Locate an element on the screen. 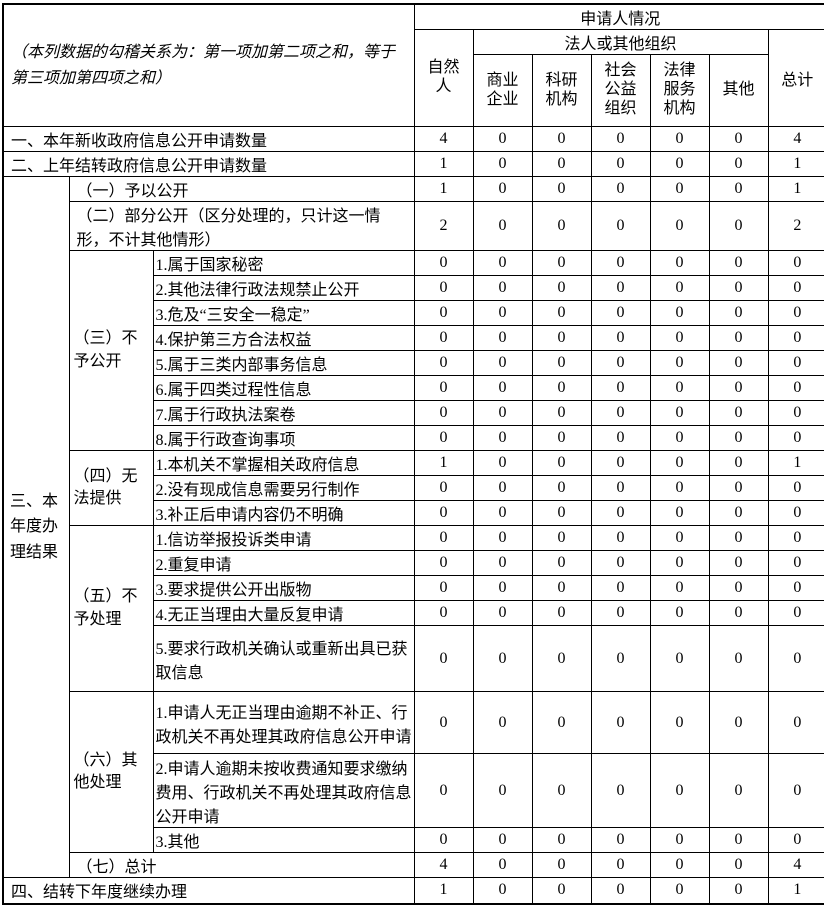  row-label: 1.属于国家秘密 is located at coordinates (283, 263).